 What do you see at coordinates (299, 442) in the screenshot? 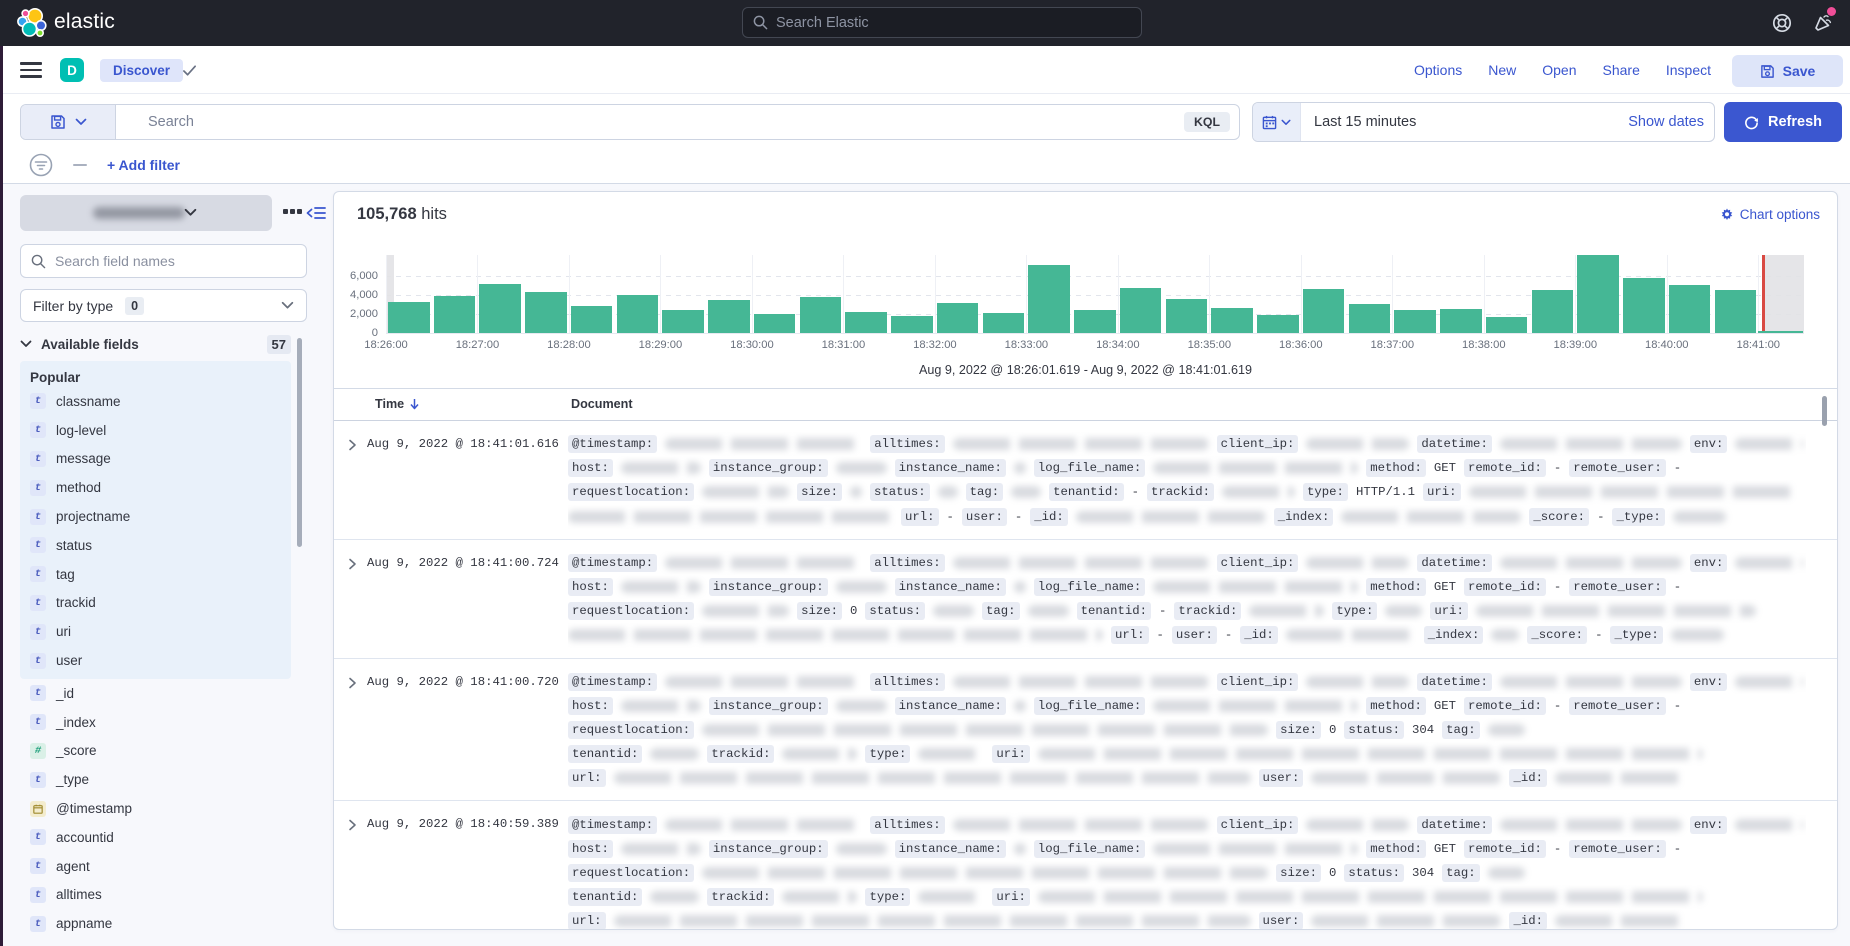
I see `sidebar-scrollbar` at bounding box center [299, 442].